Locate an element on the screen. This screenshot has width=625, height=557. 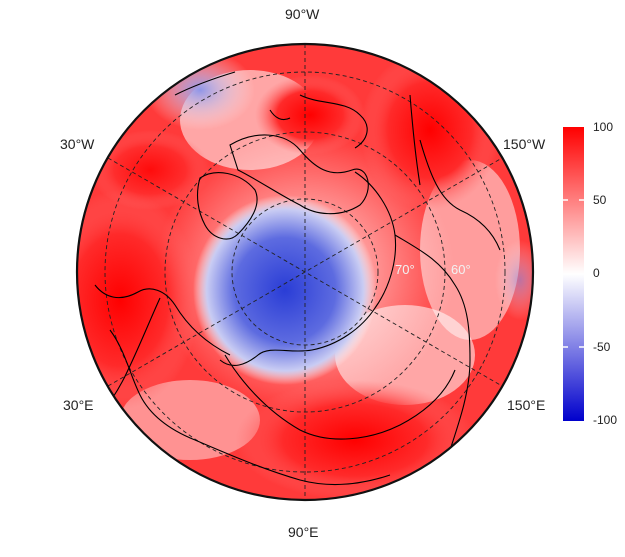
lon-label-upper-left: 30°W is located at coordinates (77, 144).